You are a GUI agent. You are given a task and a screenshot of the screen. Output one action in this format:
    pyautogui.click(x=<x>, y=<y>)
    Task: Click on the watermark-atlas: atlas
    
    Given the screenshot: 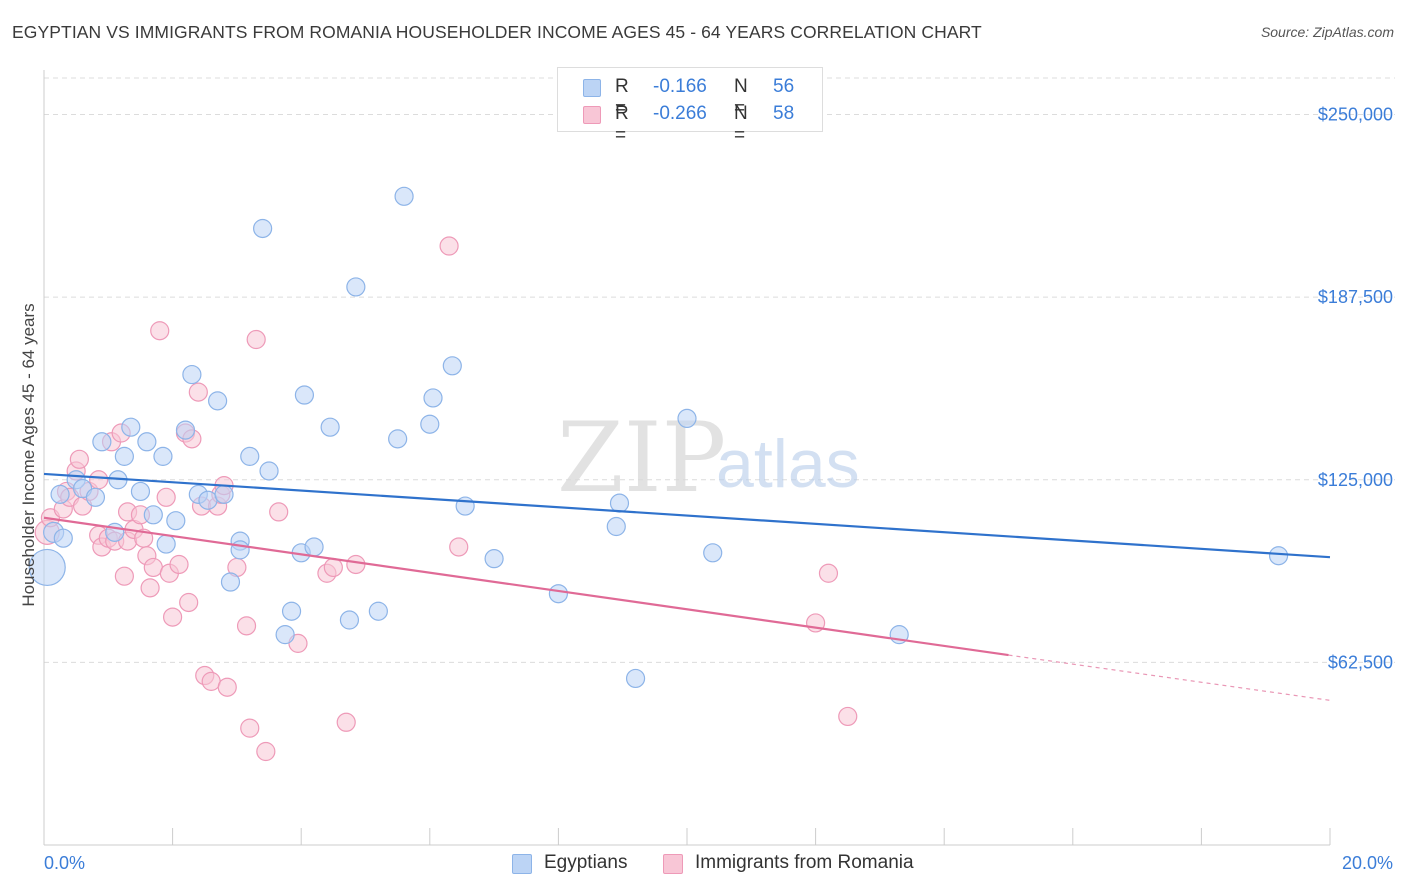 What is the action you would take?
    pyautogui.click(x=788, y=464)
    